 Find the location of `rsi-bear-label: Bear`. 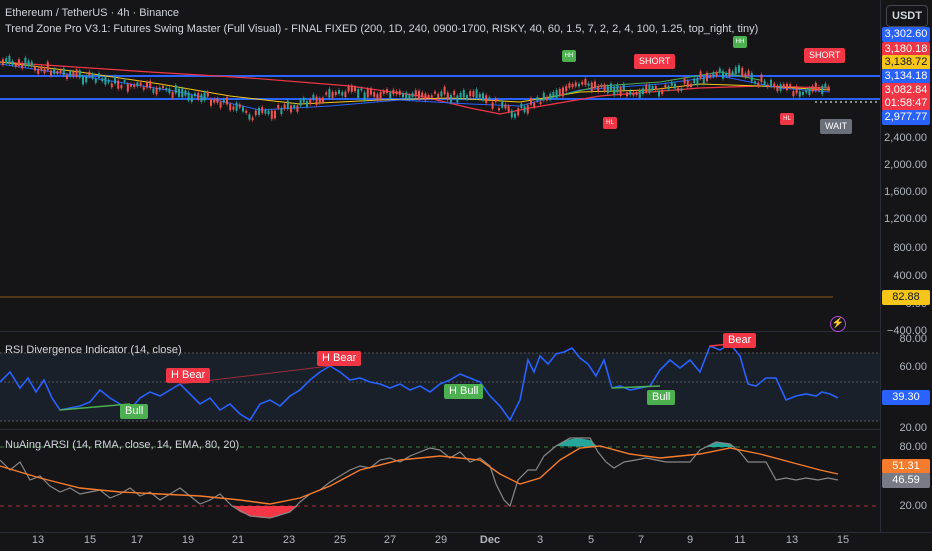

rsi-bear-label: Bear is located at coordinates (740, 340).